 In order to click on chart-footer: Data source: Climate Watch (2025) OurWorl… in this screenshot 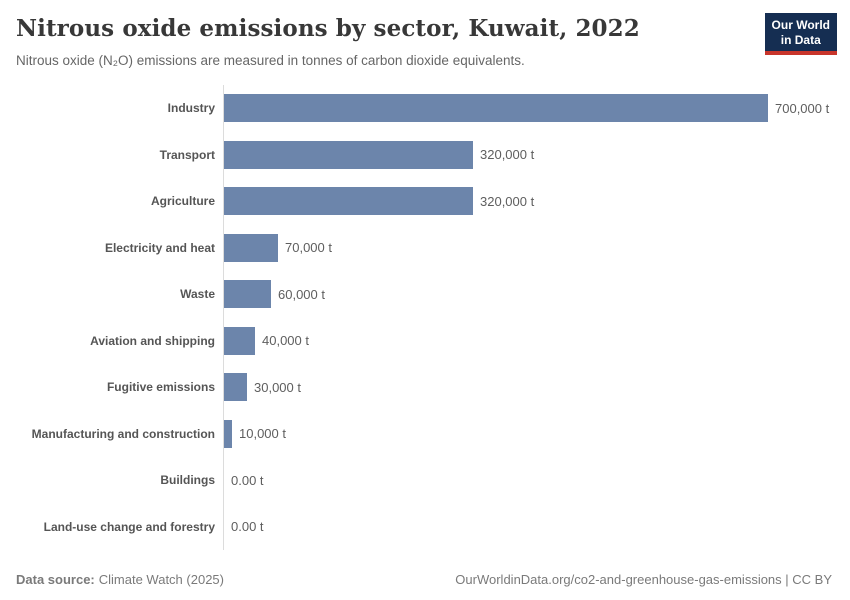, I will do `click(424, 579)`.